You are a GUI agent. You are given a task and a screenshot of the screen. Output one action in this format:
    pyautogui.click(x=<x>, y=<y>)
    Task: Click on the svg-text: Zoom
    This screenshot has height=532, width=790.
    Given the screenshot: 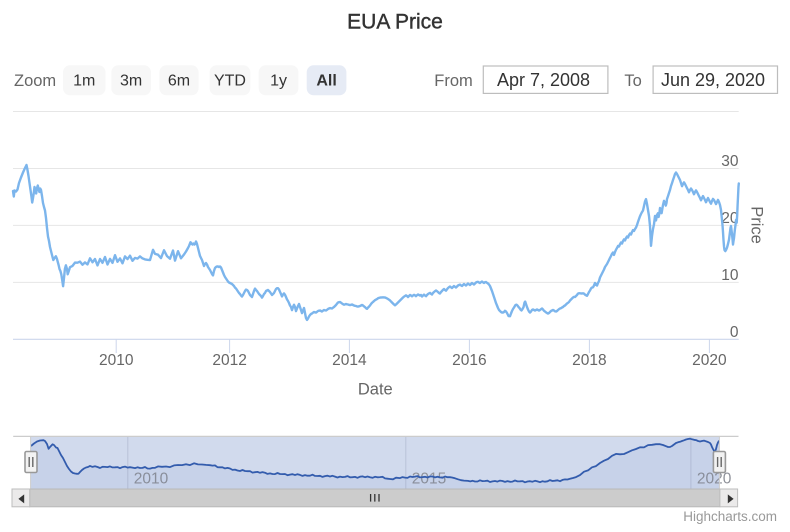 What is the action you would take?
    pyautogui.click(x=35, y=81)
    